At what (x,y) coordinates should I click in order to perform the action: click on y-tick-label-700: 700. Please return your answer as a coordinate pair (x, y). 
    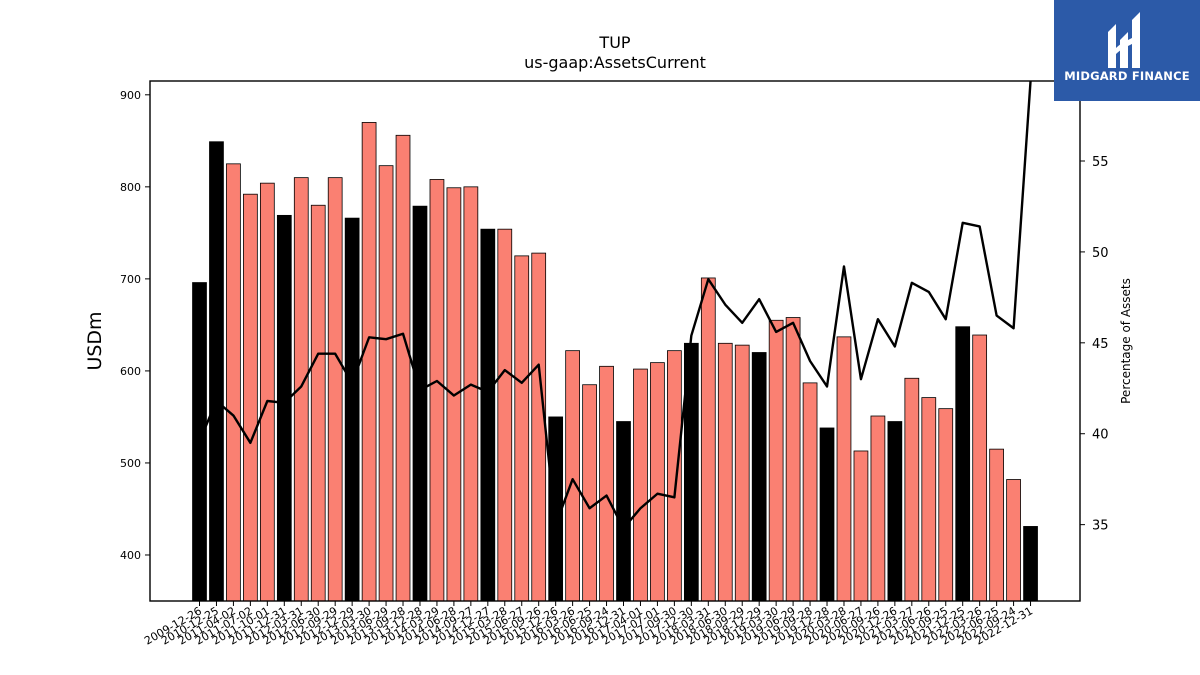
    Looking at the image, I should click on (130, 279).